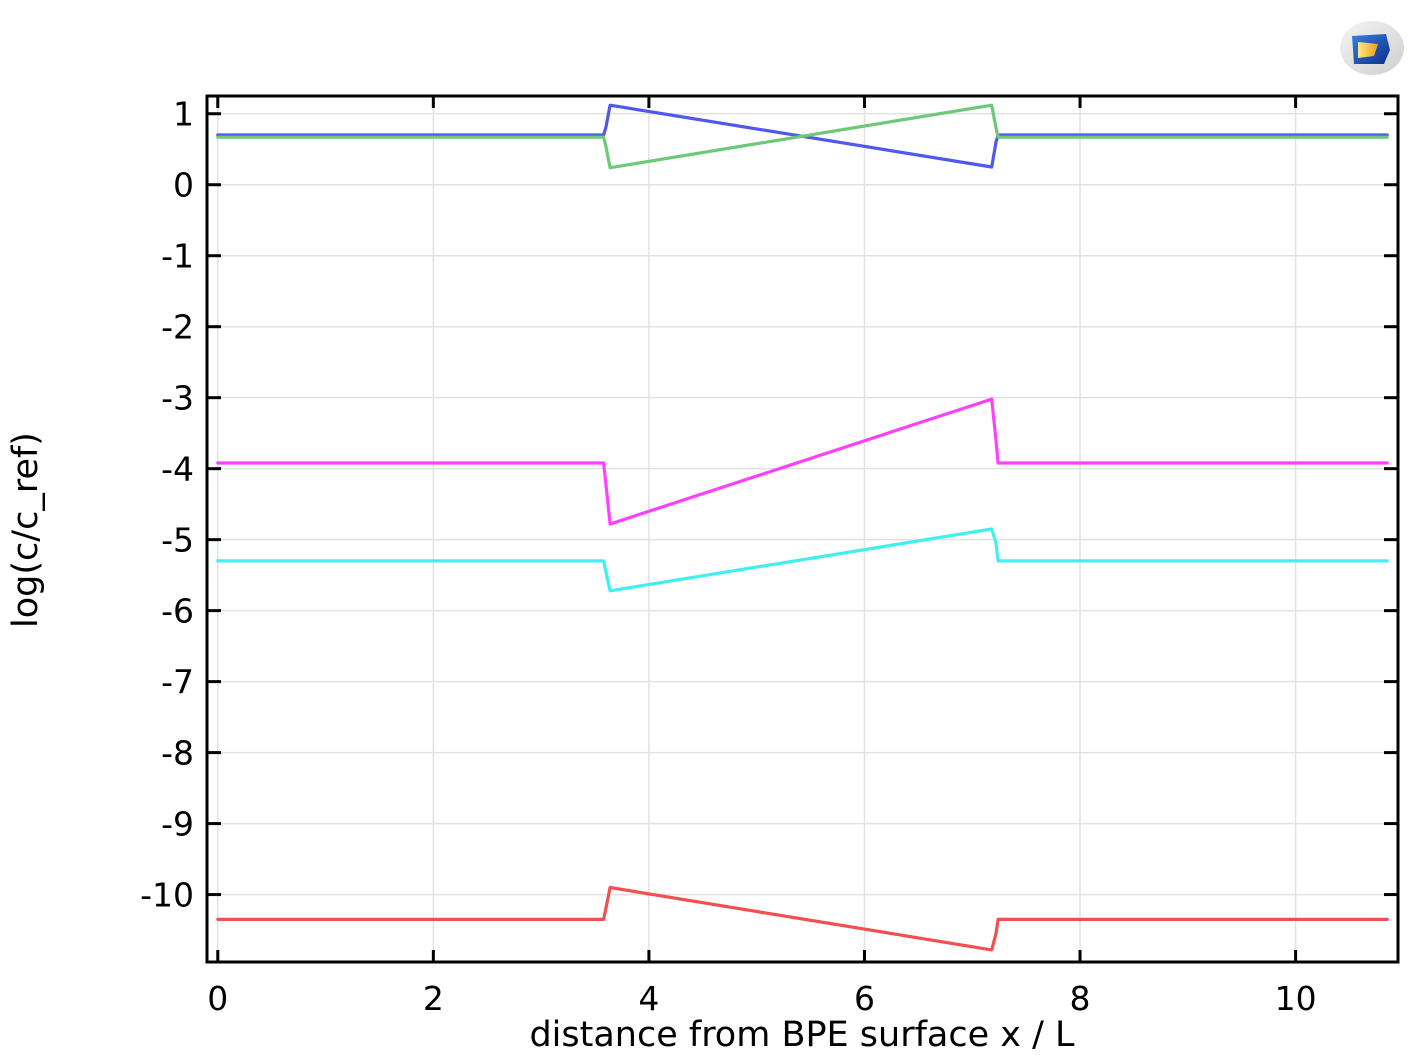  What do you see at coordinates (864, 998) in the screenshot?
I see `x-tick-label: 6` at bounding box center [864, 998].